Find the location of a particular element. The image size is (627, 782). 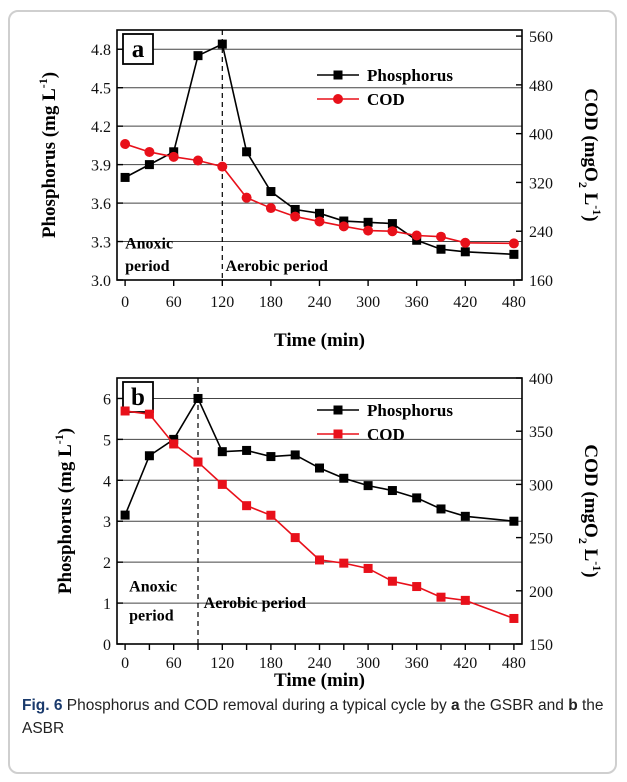

y2-tick-label: 350 is located at coordinates (541, 432).